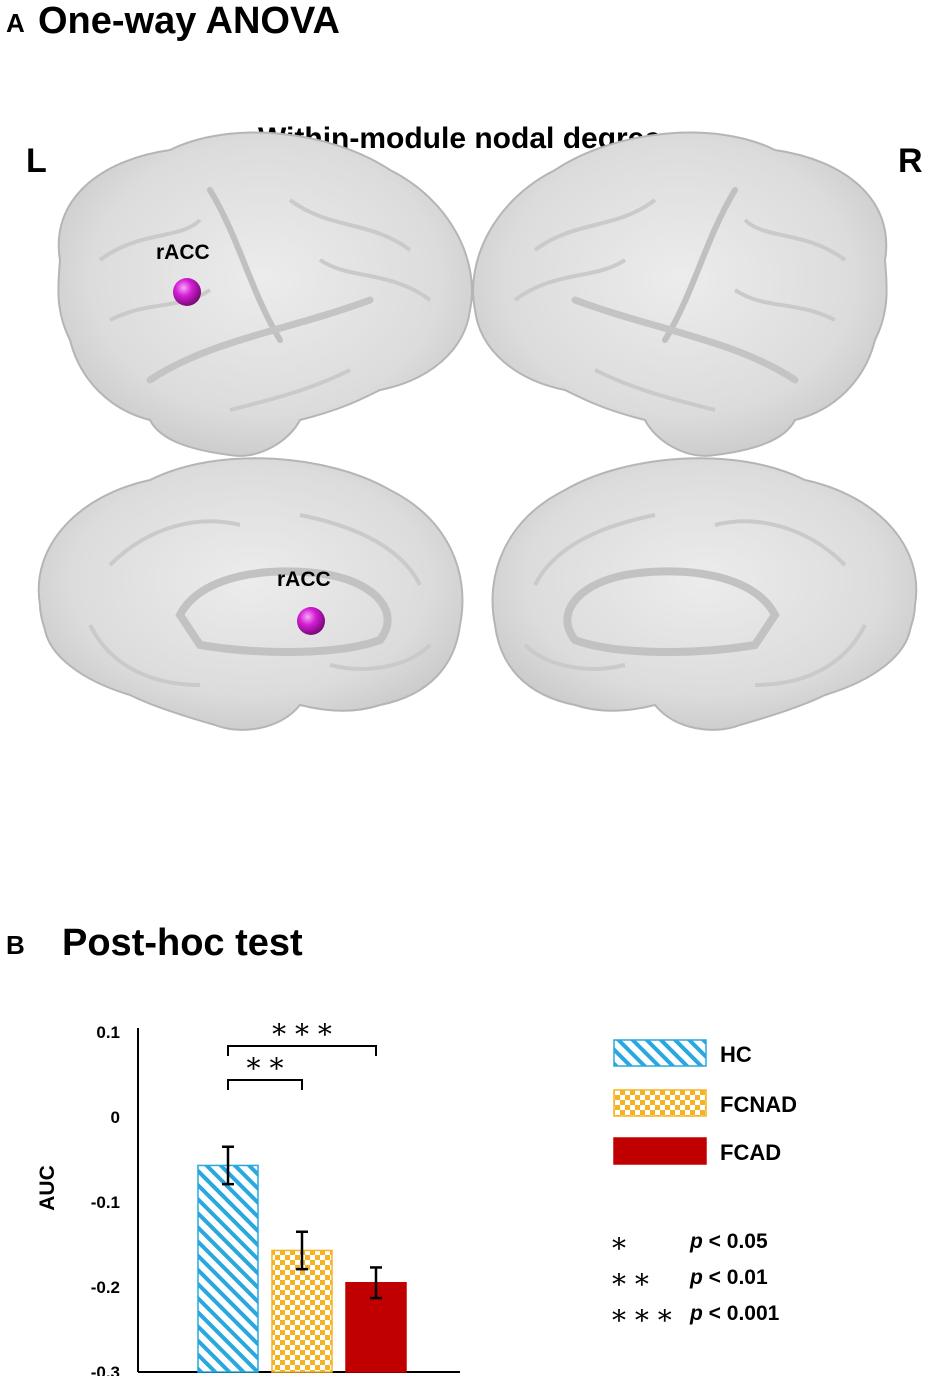  Describe the element at coordinates (736, 1054) in the screenshot. I see `legend-label-hc: HC` at that location.